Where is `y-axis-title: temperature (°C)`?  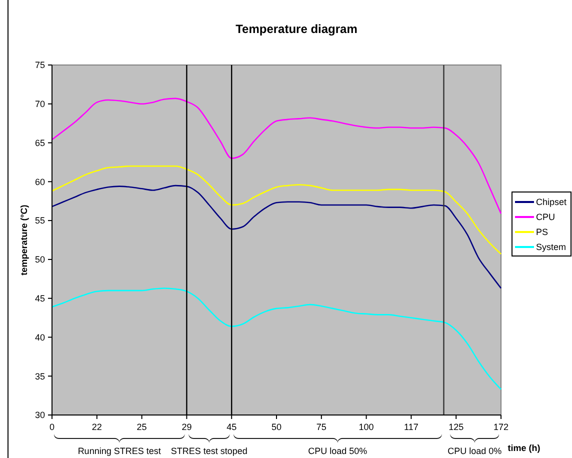 y-axis-title: temperature (°C) is located at coordinates (24, 240).